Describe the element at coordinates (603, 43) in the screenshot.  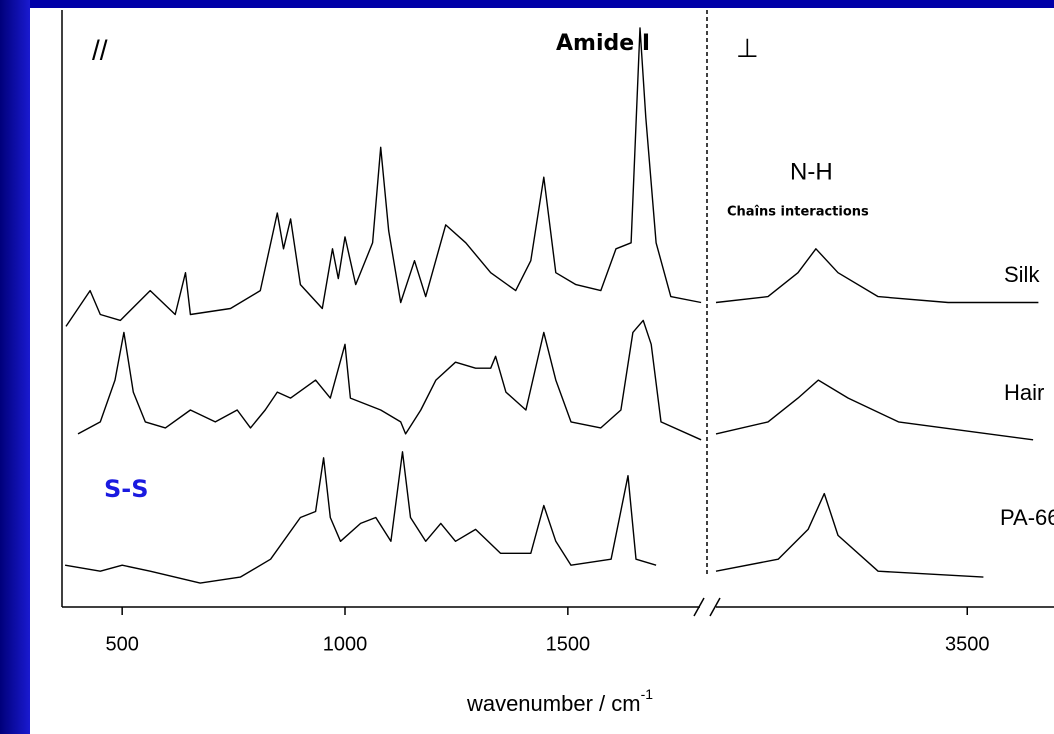
I see `annotation: Amide I` at that location.